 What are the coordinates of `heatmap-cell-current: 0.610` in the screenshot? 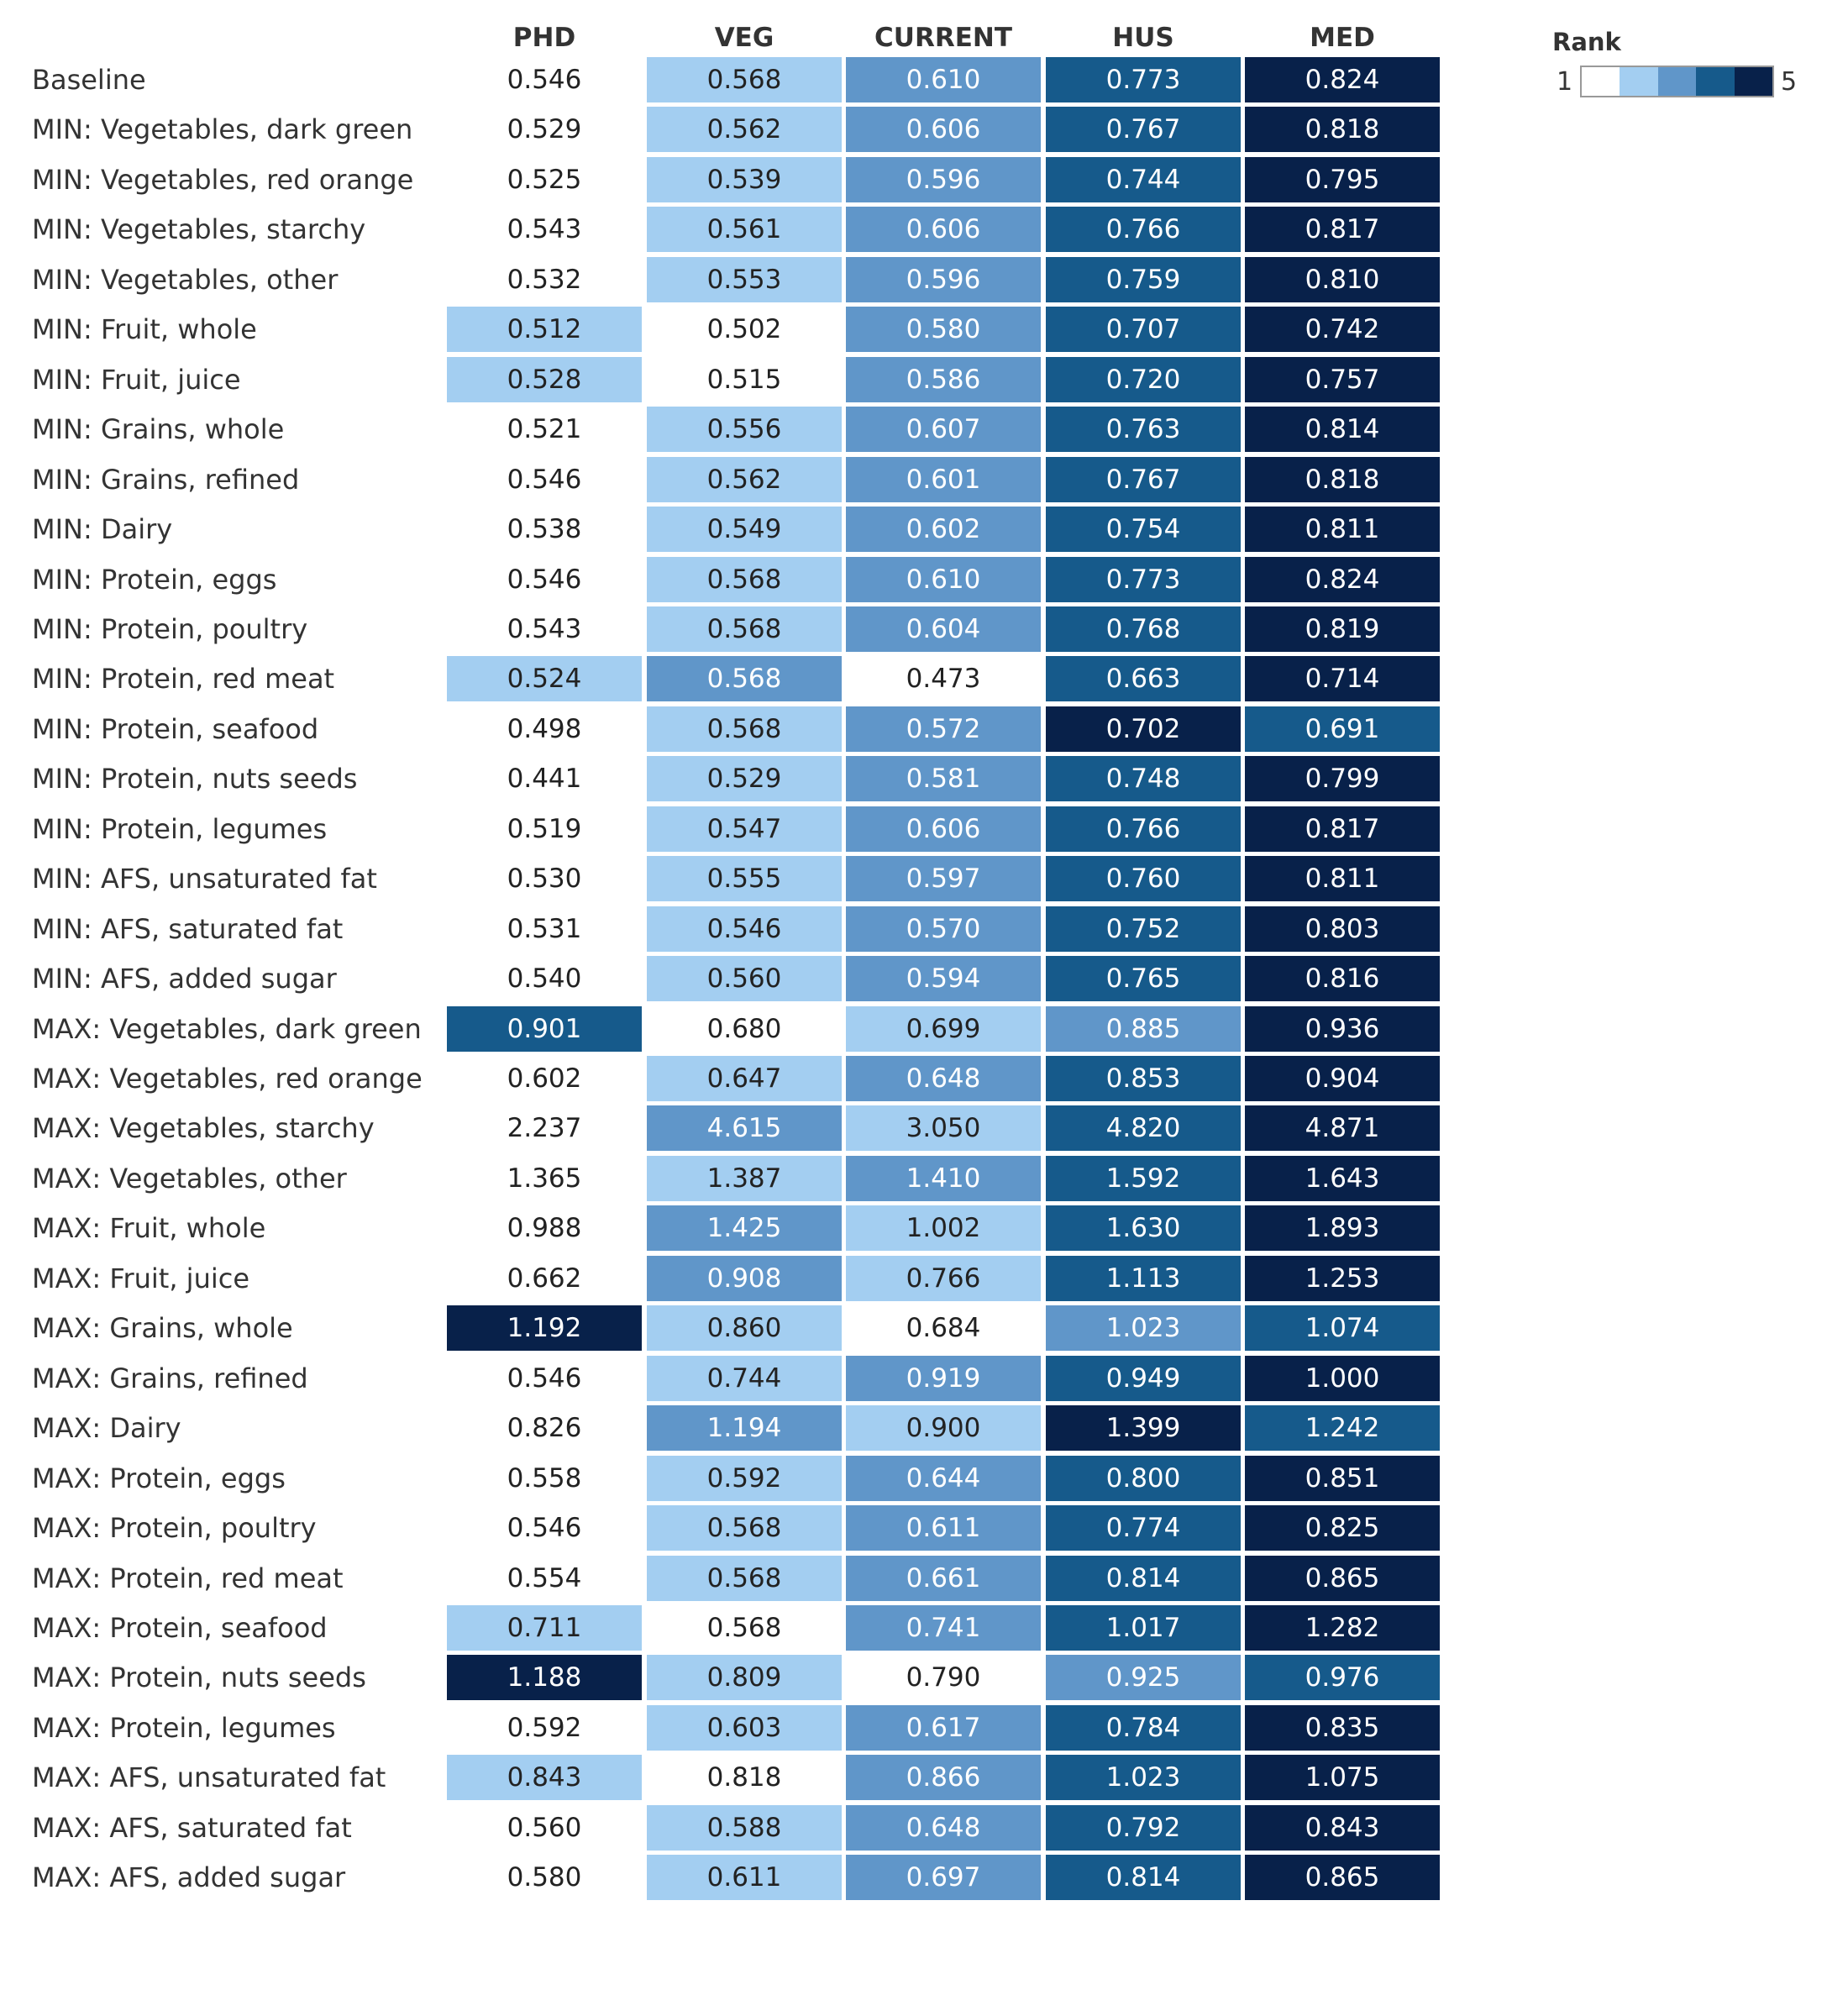 It's located at (943, 79).